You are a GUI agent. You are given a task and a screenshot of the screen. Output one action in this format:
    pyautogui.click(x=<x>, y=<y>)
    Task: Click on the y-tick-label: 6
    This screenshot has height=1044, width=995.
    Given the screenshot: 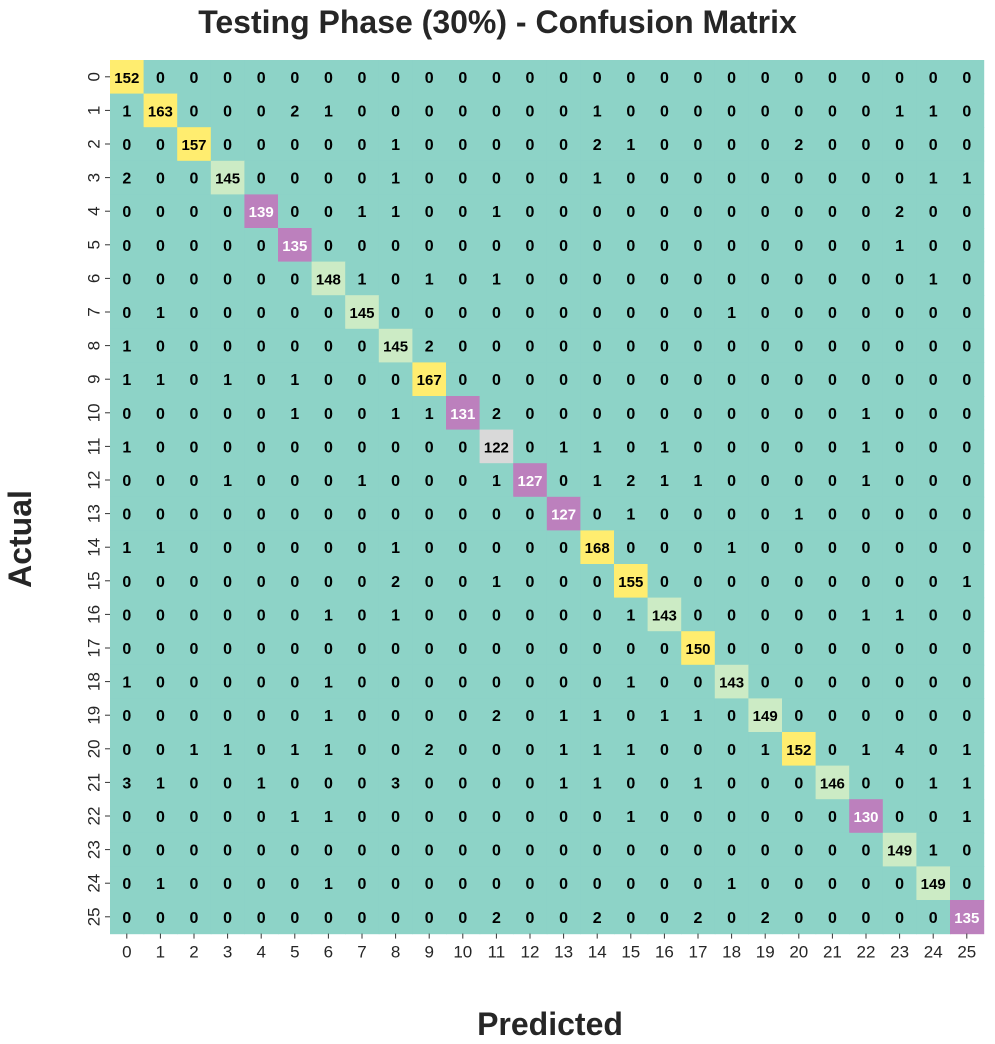 What is the action you would take?
    pyautogui.click(x=94, y=278)
    